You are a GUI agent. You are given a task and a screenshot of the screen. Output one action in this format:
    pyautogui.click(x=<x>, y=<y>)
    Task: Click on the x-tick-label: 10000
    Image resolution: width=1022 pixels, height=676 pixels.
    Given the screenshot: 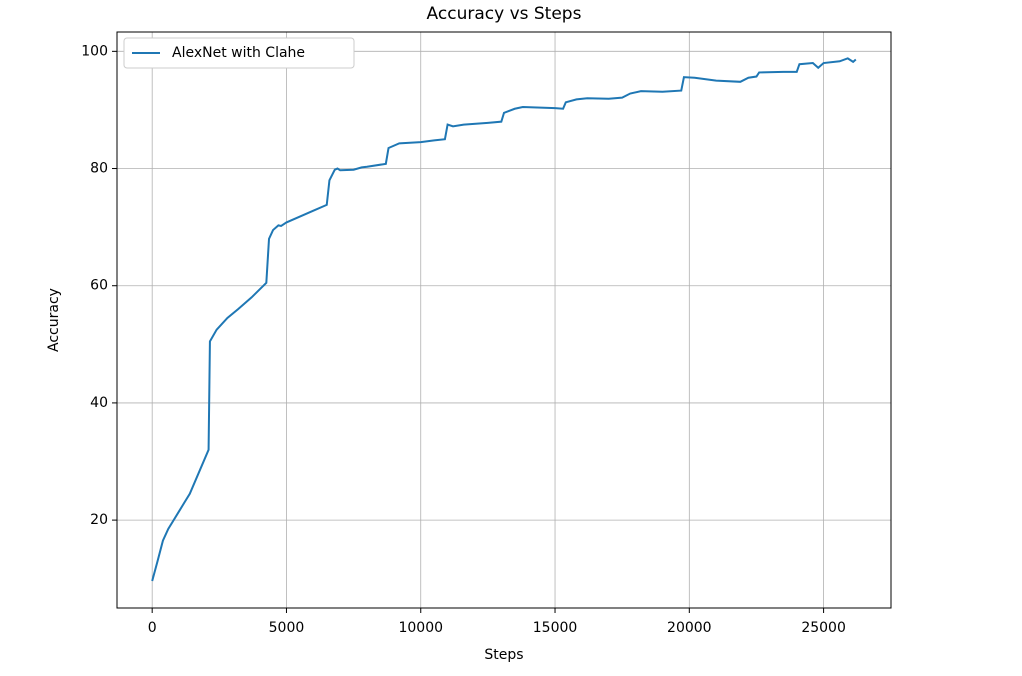 What is the action you would take?
    pyautogui.click(x=420, y=628)
    